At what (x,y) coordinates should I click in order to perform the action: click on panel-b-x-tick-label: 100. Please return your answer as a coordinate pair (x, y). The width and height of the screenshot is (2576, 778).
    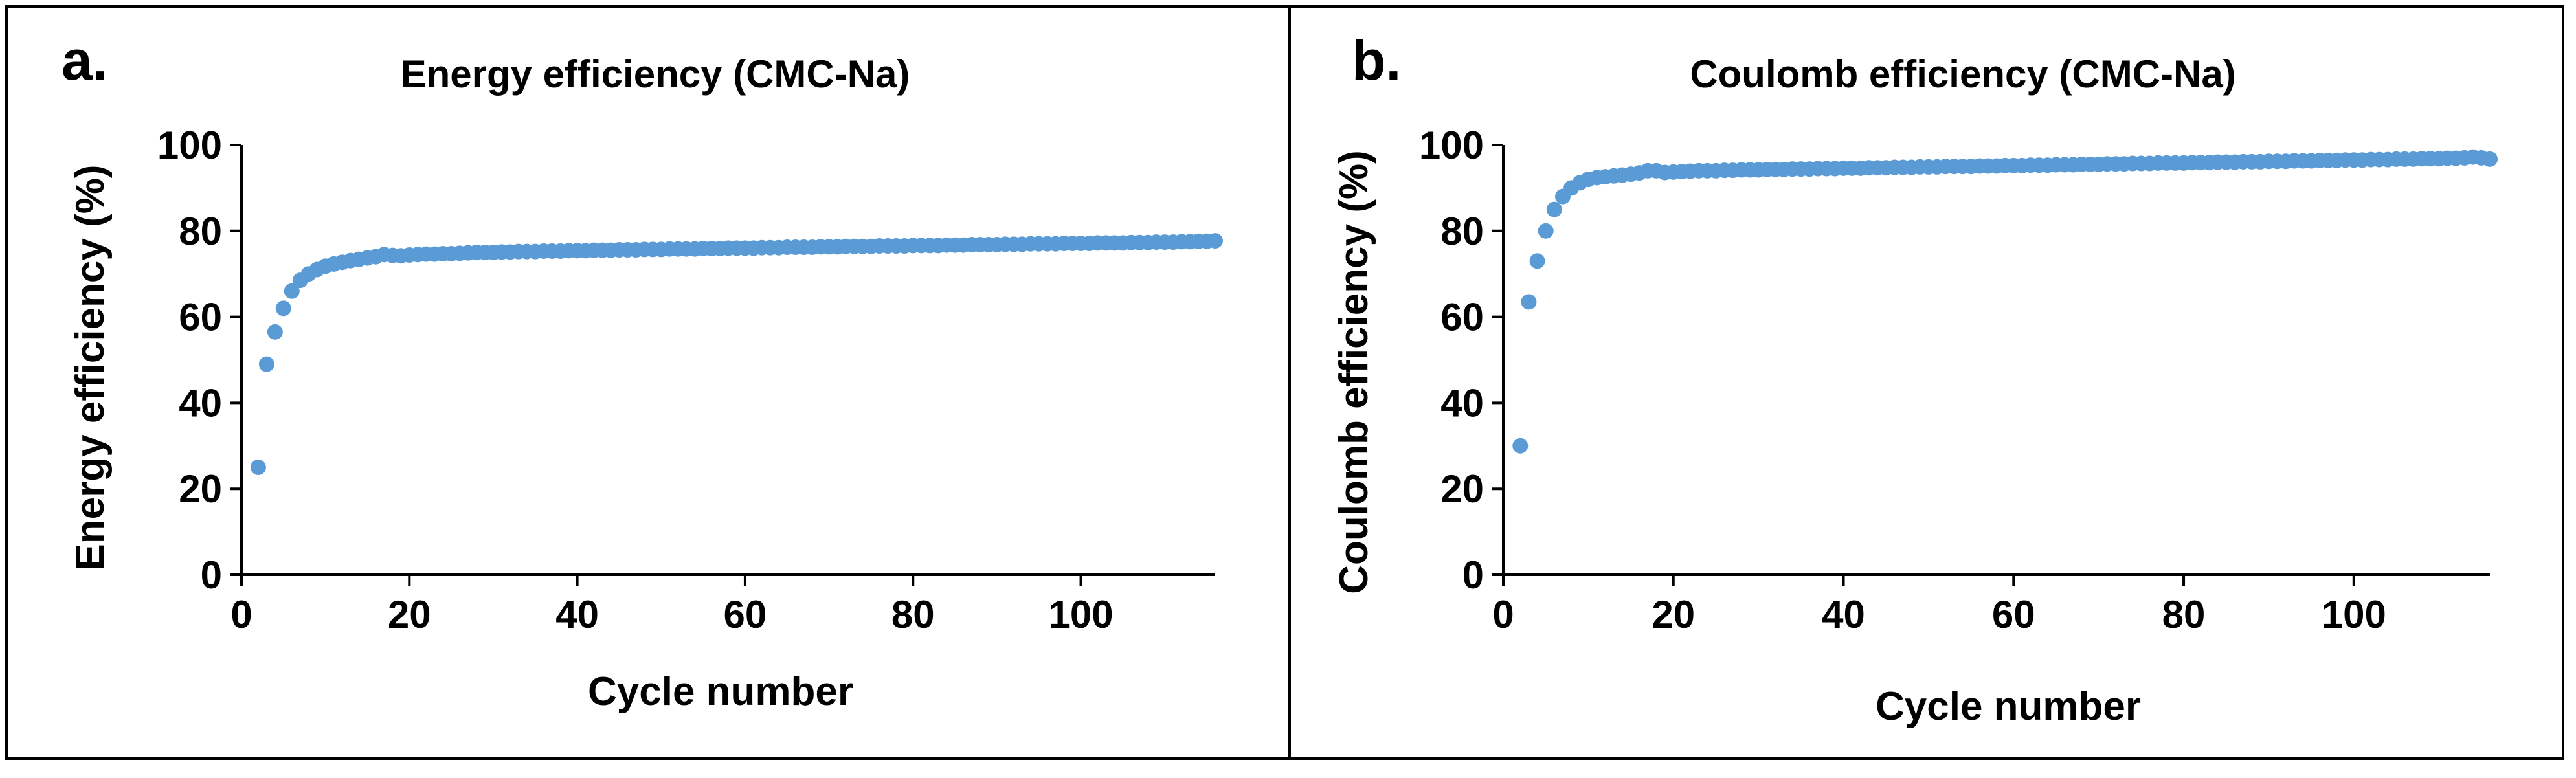
    Looking at the image, I should click on (2354, 614).